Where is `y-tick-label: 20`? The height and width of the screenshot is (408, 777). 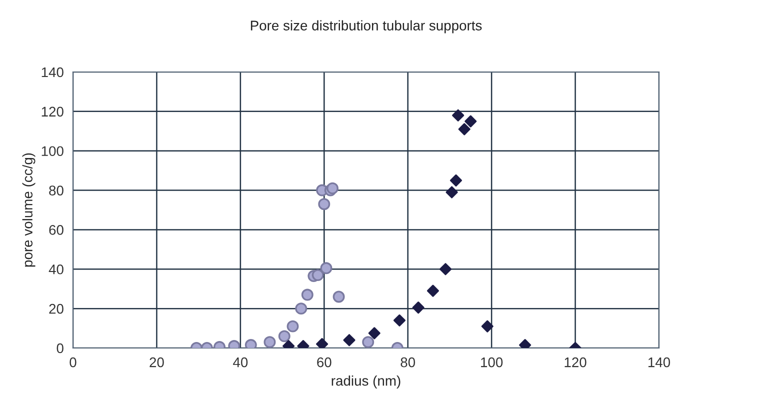 y-tick-label: 20 is located at coordinates (56, 309).